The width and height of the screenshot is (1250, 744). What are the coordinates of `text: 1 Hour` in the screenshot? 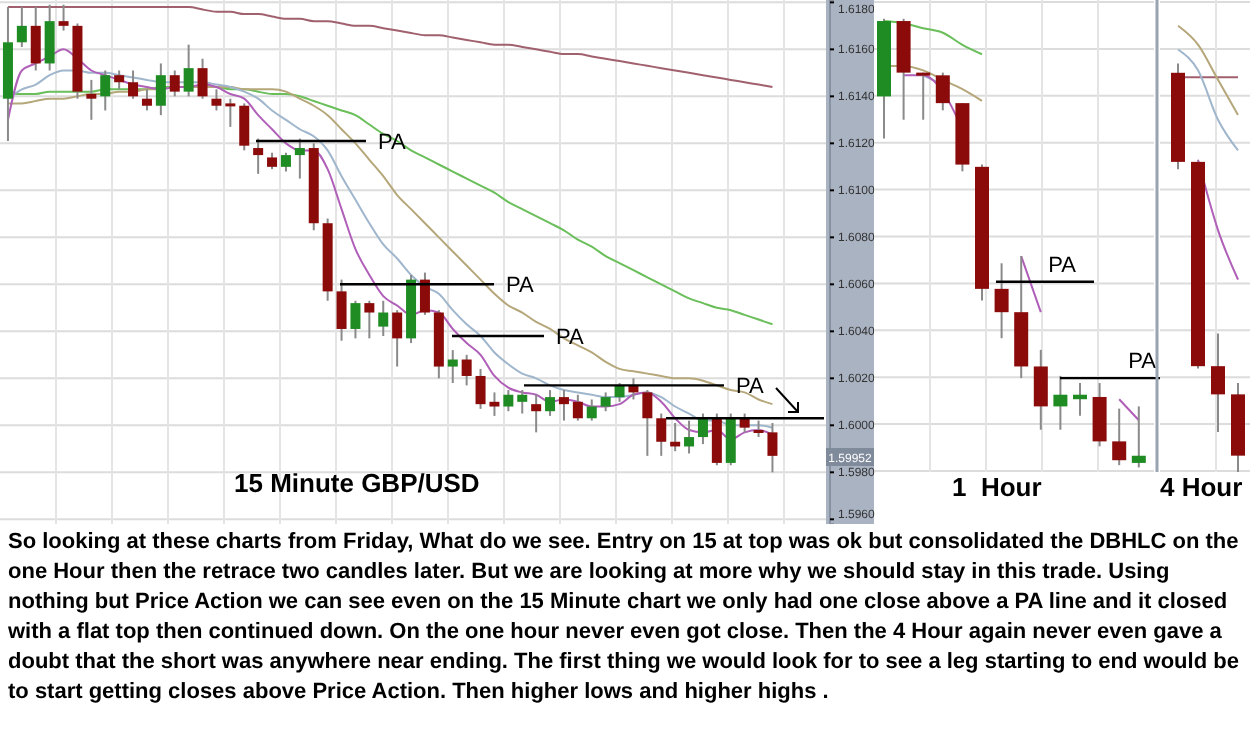 It's located at (997, 487).